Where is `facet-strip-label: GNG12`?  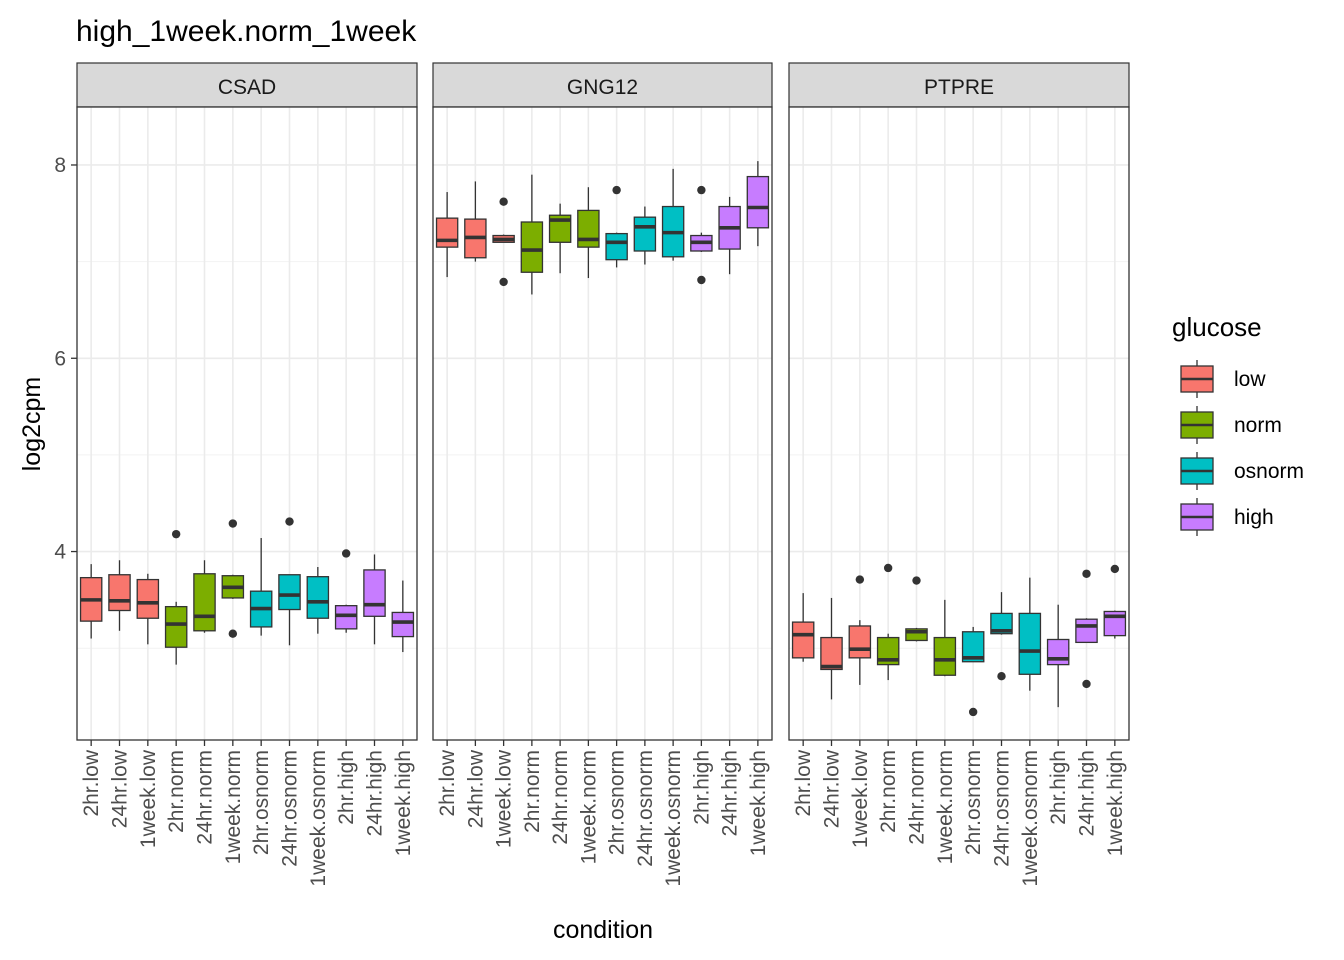
facet-strip-label: GNG12 is located at coordinates (602, 87).